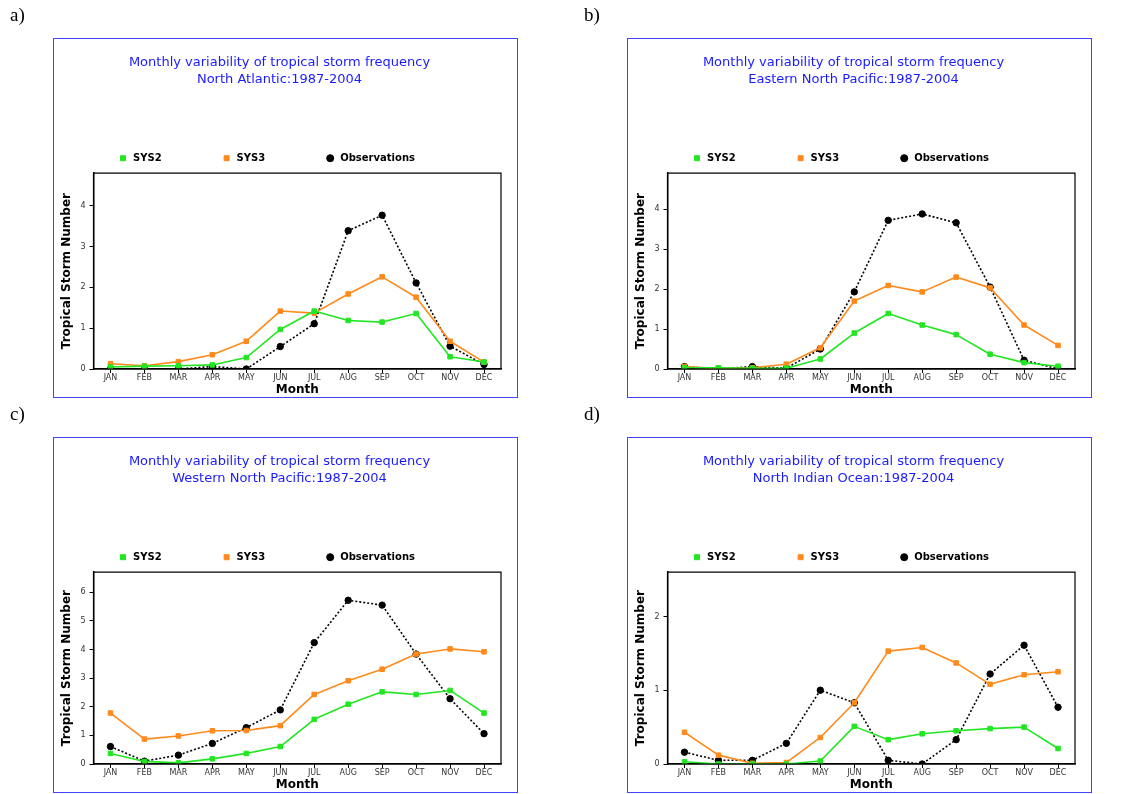  What do you see at coordinates (17, 414) in the screenshot?
I see `text: c)` at bounding box center [17, 414].